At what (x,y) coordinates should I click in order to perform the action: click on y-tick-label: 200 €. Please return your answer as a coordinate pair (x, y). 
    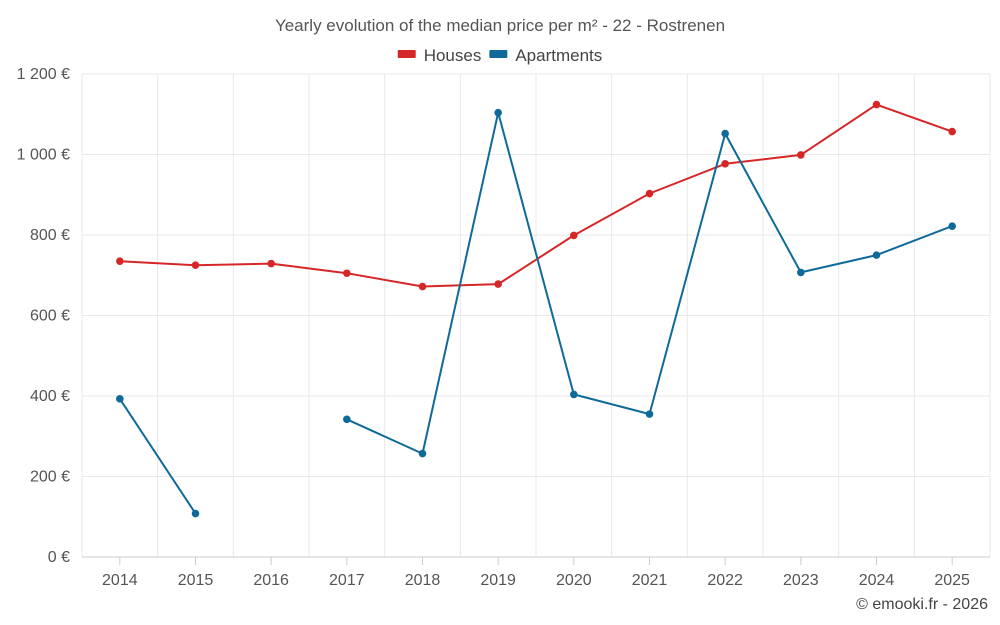
    Looking at the image, I should click on (50, 477).